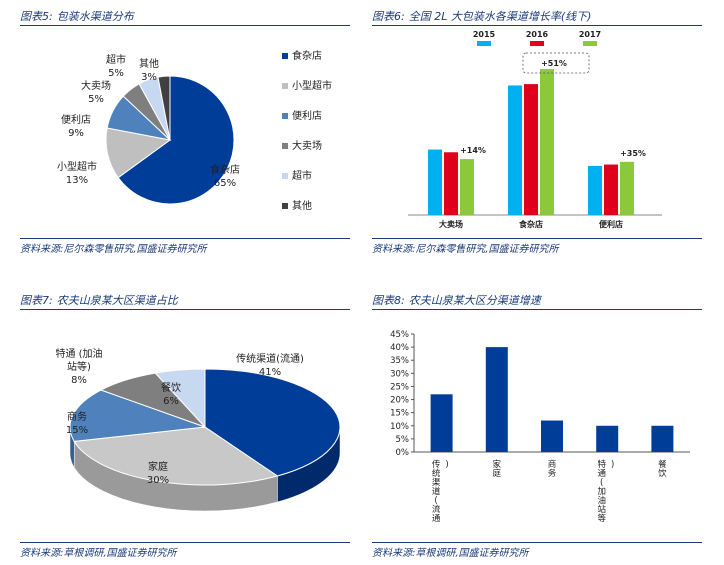 Image resolution: width=724 pixels, height=565 pixels. What do you see at coordinates (633, 153) in the screenshot?
I see `annotation: +35%` at bounding box center [633, 153].